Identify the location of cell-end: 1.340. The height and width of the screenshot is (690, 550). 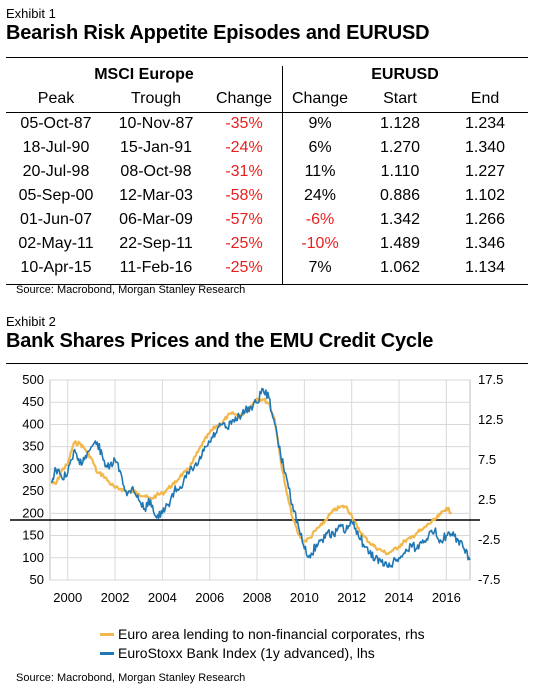
(485, 147).